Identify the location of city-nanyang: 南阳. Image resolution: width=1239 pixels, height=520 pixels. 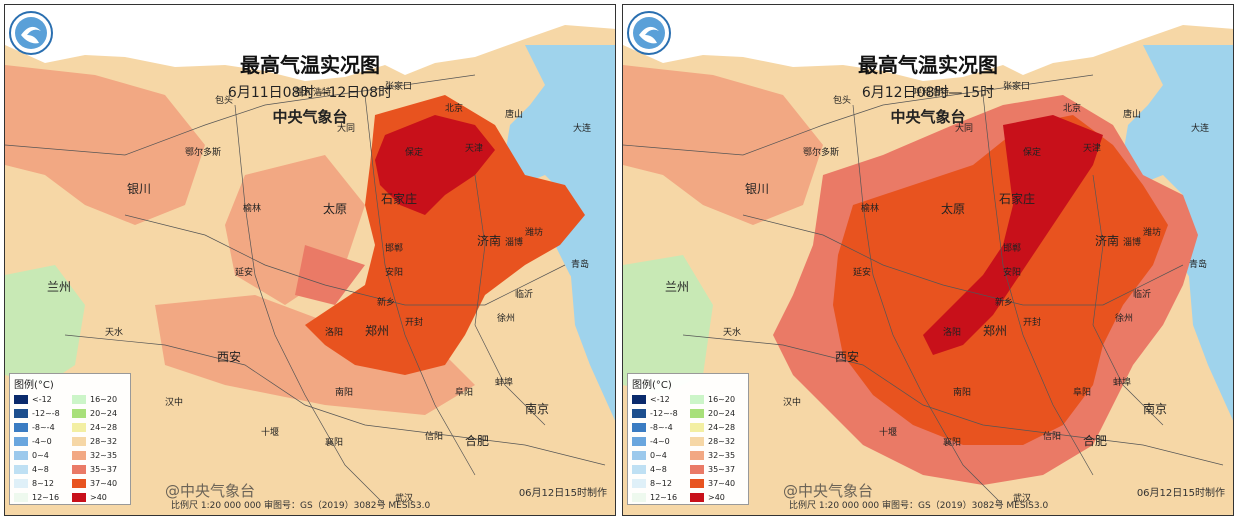
(344, 392).